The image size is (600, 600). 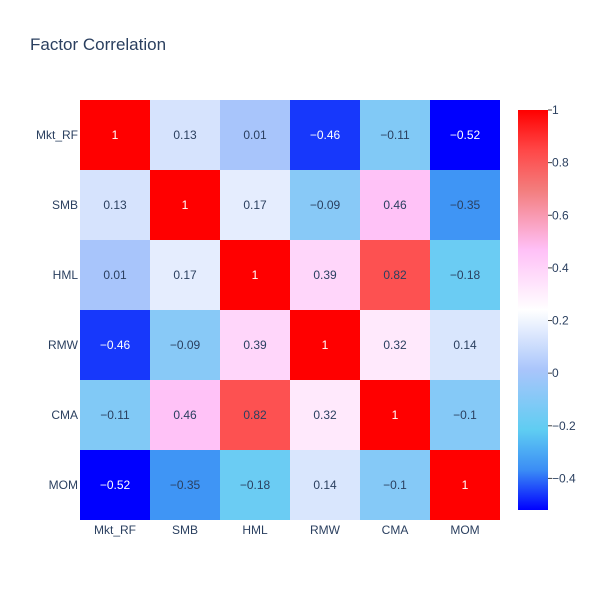 I want to click on x-tick-label: CMA, so click(x=395, y=530).